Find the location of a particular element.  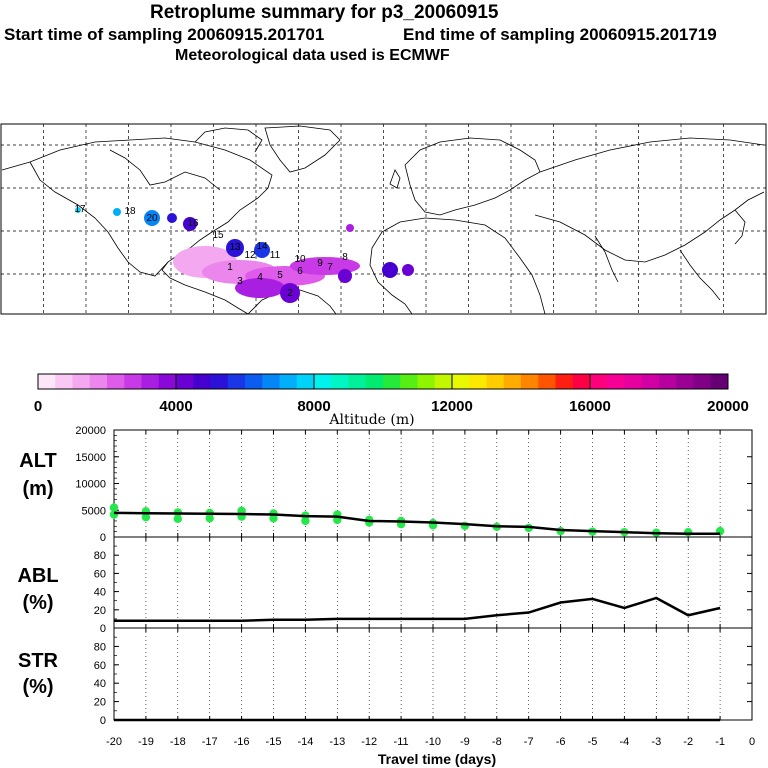

x-tick-label: -9 is located at coordinates (465, 742).